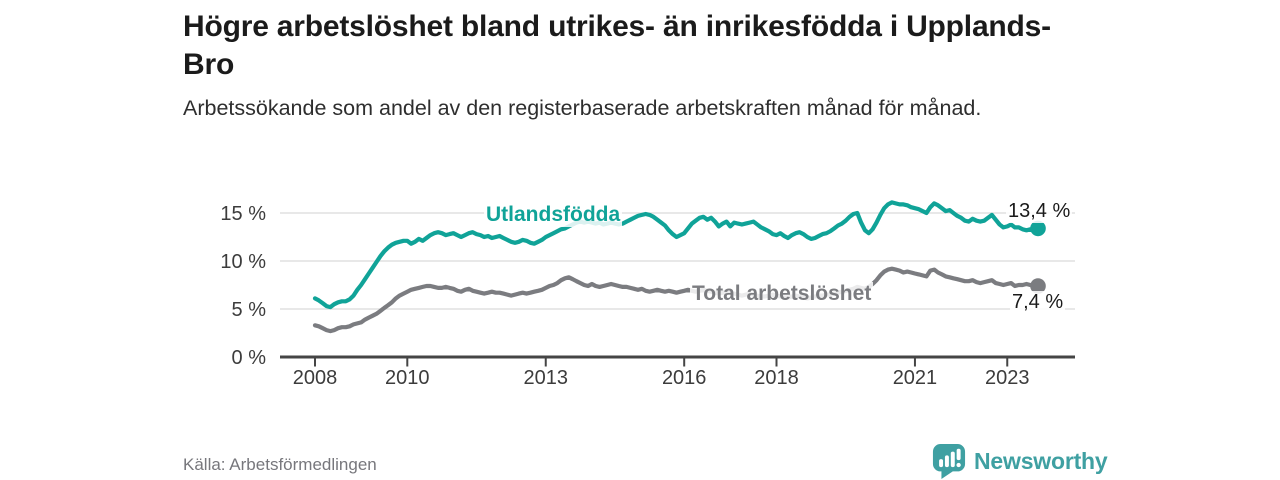 This screenshot has height=480, width=1280. What do you see at coordinates (782, 294) in the screenshot?
I see `series-label-total-arbetsloshet: Total arbetslöshet` at bounding box center [782, 294].